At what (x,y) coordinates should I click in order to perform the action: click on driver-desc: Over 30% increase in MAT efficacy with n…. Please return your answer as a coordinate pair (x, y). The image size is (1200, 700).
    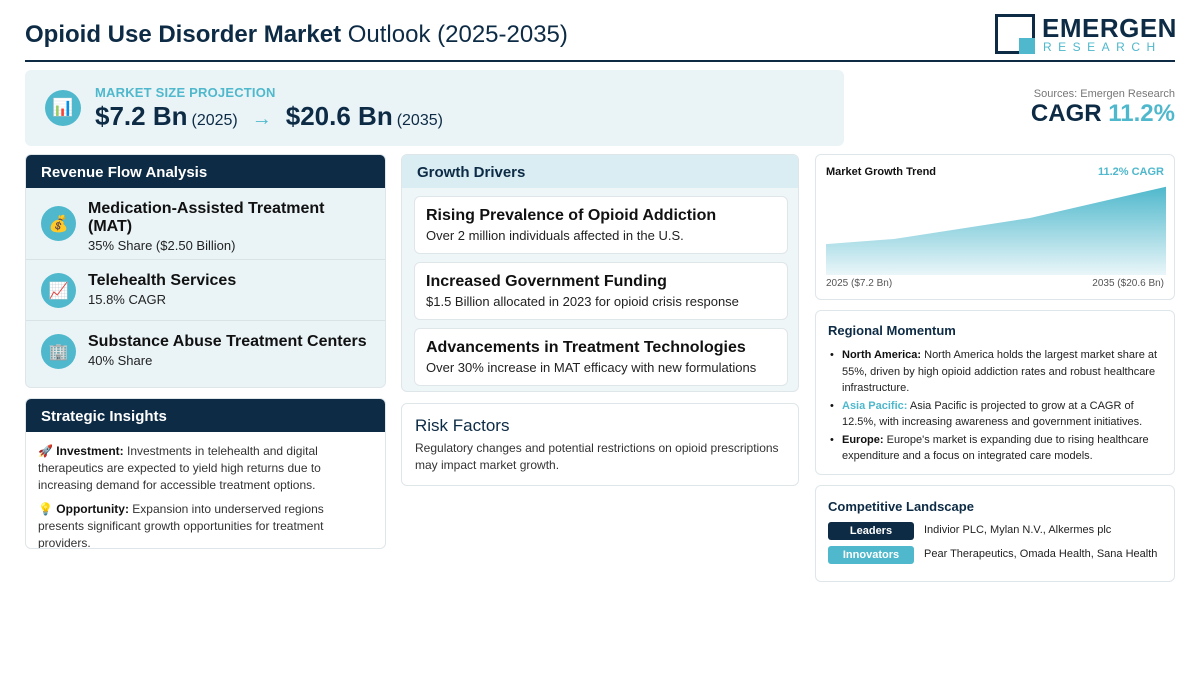
    Looking at the image, I should click on (591, 367).